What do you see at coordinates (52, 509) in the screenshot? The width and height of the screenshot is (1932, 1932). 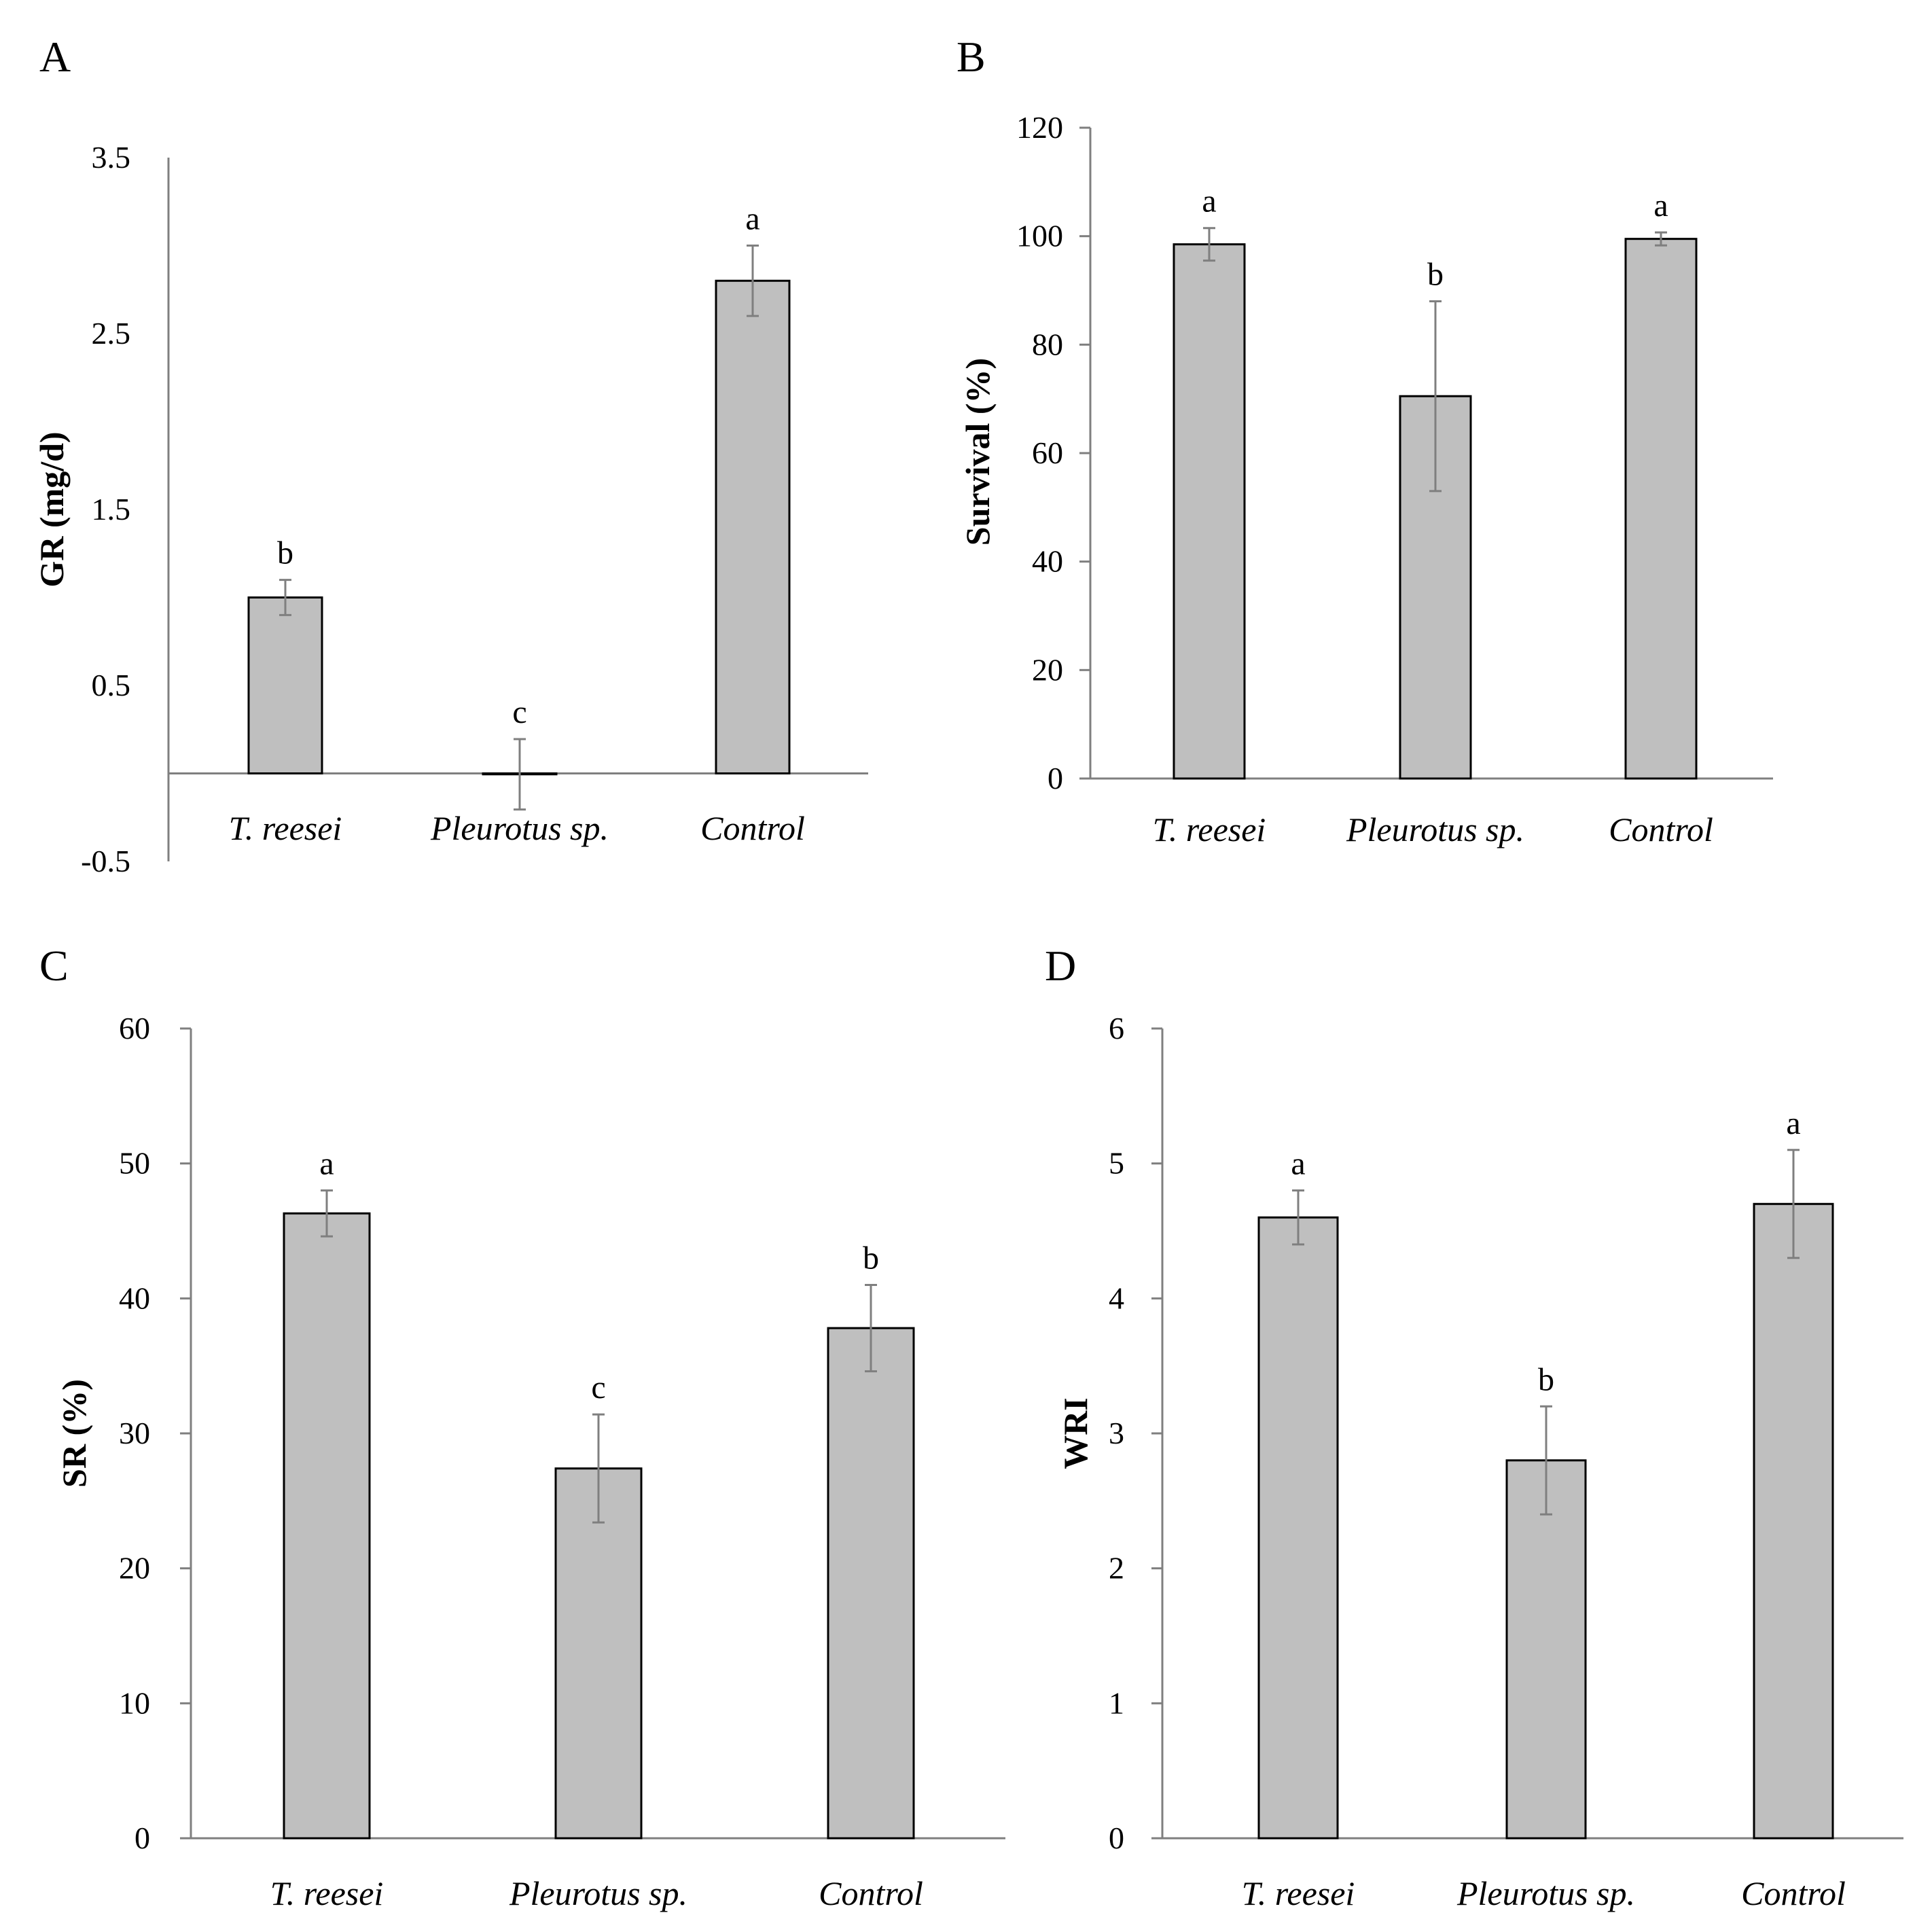 I see `y-axis-title: GR (mg/d)` at bounding box center [52, 509].